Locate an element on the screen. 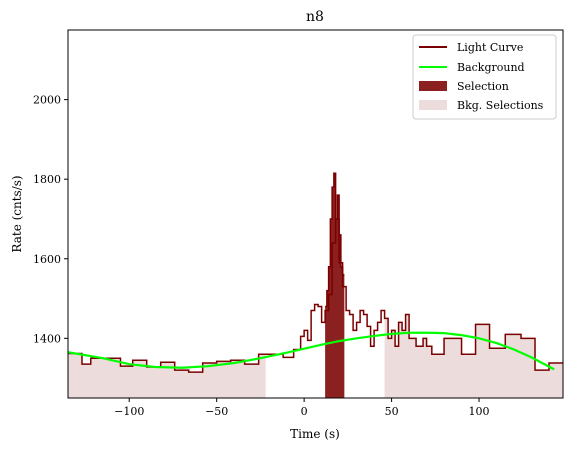  x-axis: −100 −50 0 50 100 is located at coordinates (302, 408).